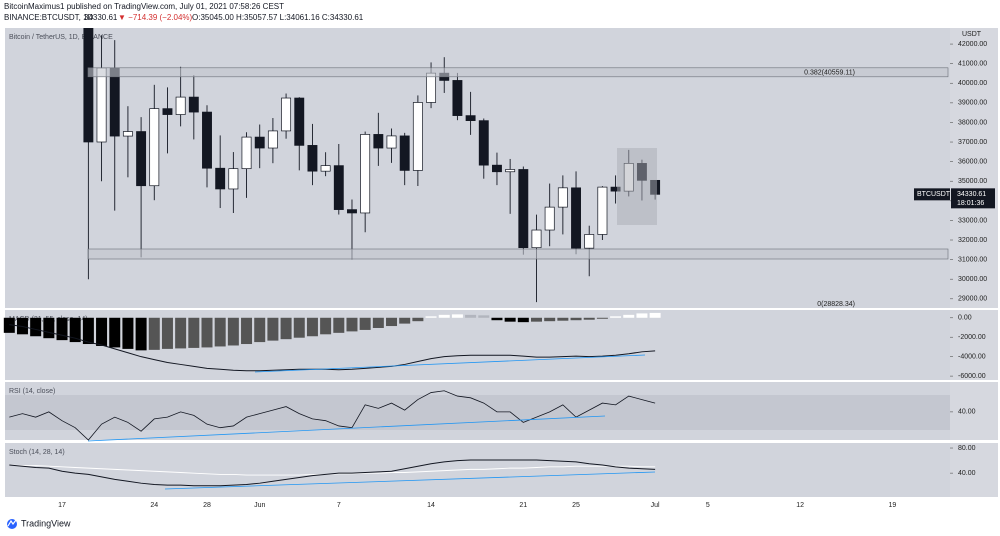  I want to click on y-tick-label: 31000.00, so click(972, 259).